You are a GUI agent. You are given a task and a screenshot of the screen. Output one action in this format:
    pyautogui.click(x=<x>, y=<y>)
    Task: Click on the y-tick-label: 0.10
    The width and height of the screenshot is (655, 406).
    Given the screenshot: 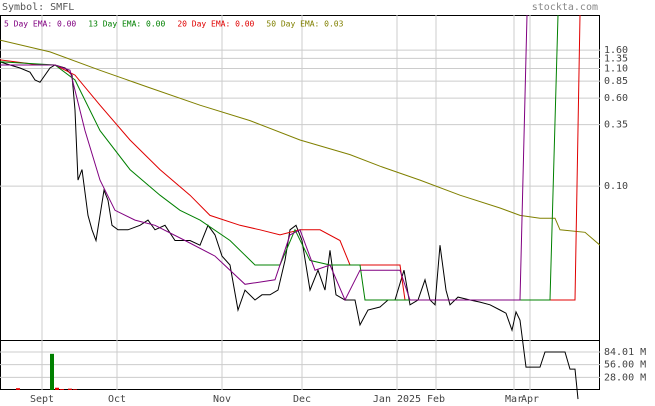 What is the action you would take?
    pyautogui.click(x=616, y=186)
    